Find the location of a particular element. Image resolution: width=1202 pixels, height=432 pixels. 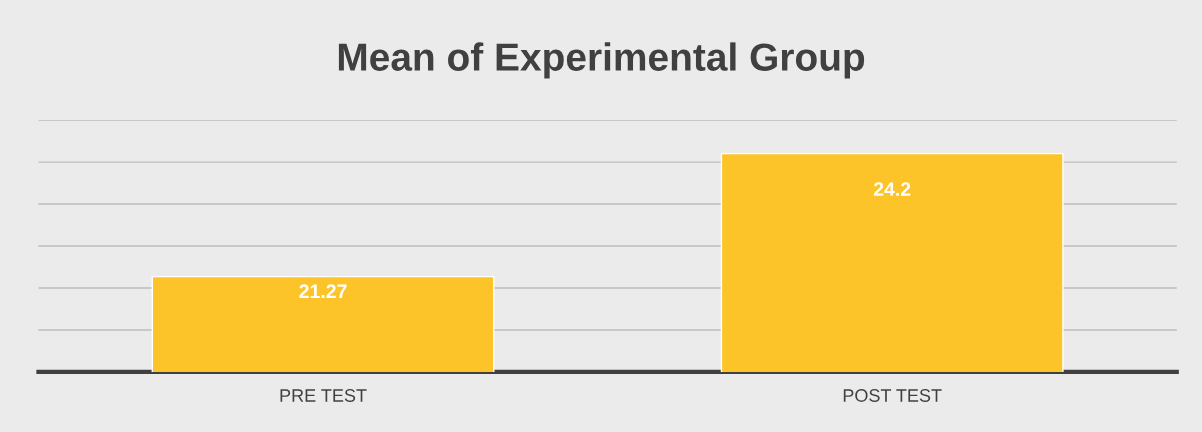

data-label: 21.27 is located at coordinates (323, 291).